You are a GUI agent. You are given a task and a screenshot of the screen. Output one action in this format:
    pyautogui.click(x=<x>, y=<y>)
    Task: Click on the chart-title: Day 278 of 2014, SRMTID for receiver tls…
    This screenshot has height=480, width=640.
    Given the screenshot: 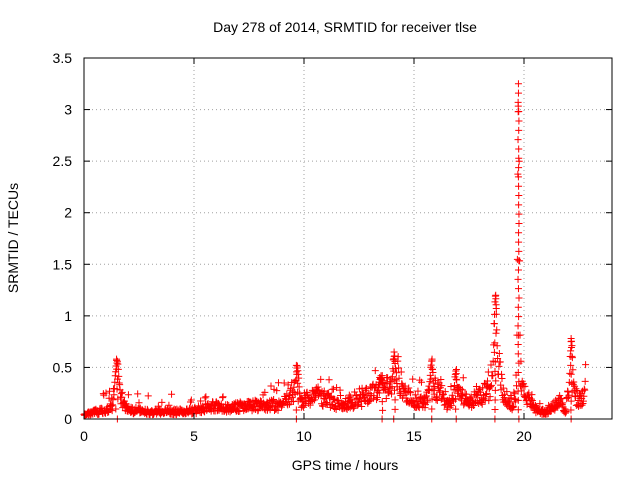 What is the action you would take?
    pyautogui.click(x=345, y=27)
    